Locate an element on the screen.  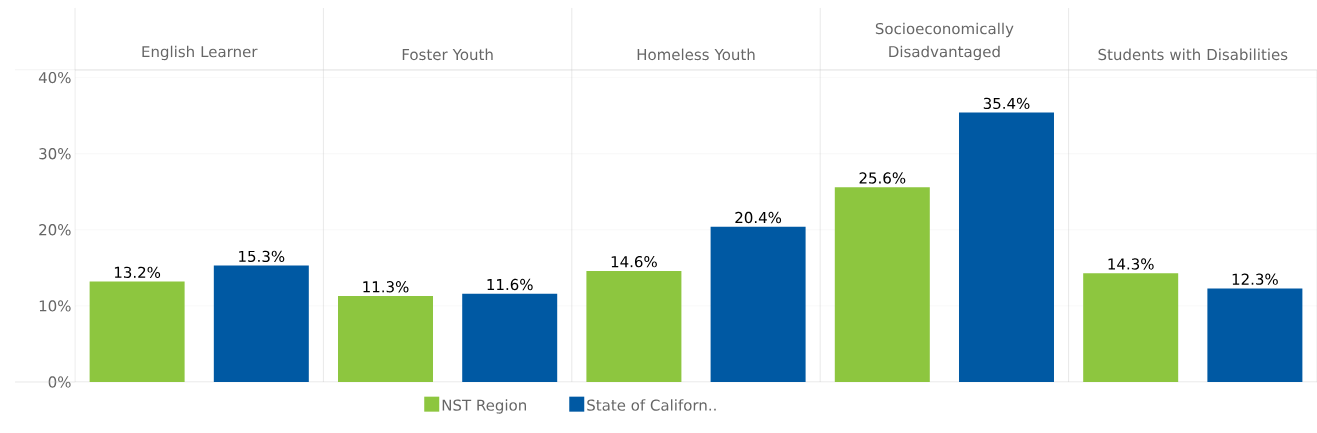
y-tick-label: 40% is located at coordinates (54, 77).